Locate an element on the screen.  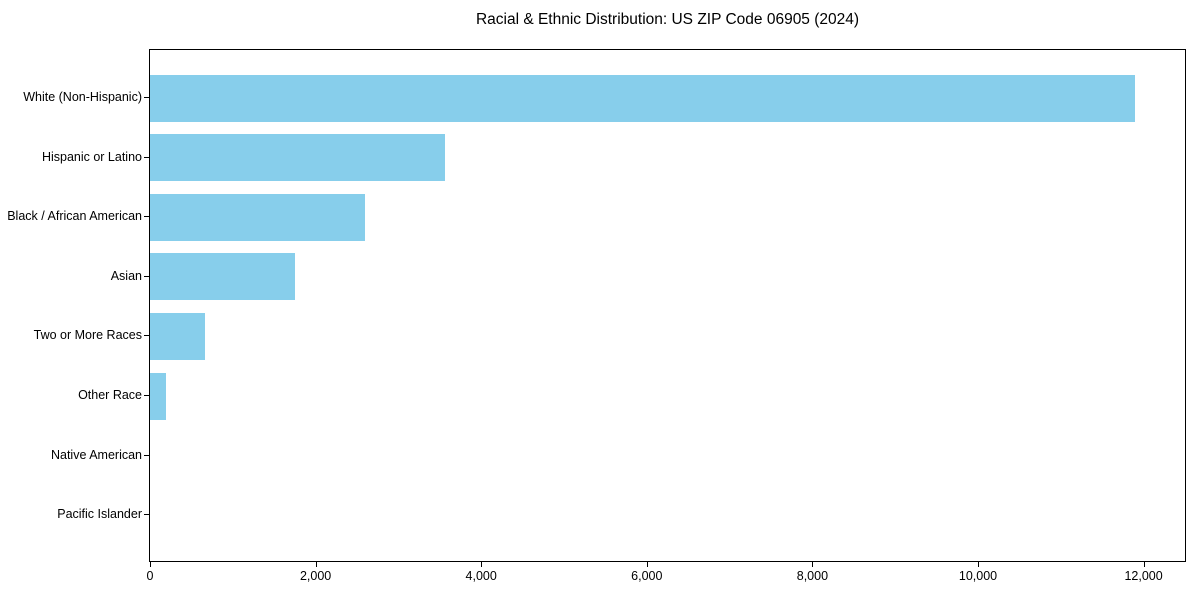
x-tick-label-10-000: 10,000 is located at coordinates (978, 576).